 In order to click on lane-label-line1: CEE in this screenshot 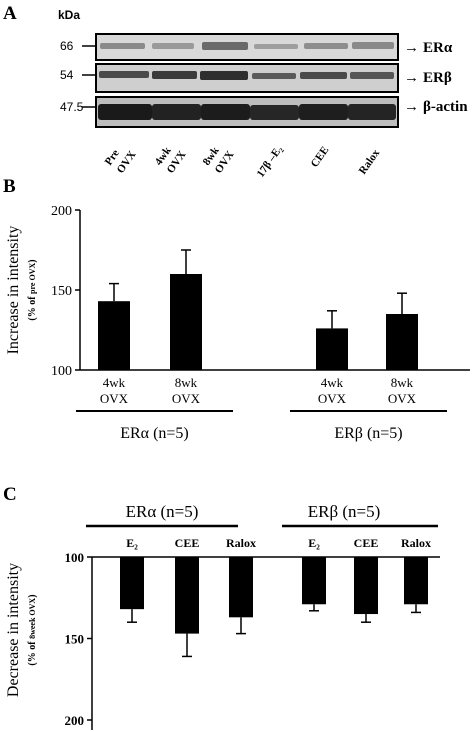, I will do `click(320, 156)`.